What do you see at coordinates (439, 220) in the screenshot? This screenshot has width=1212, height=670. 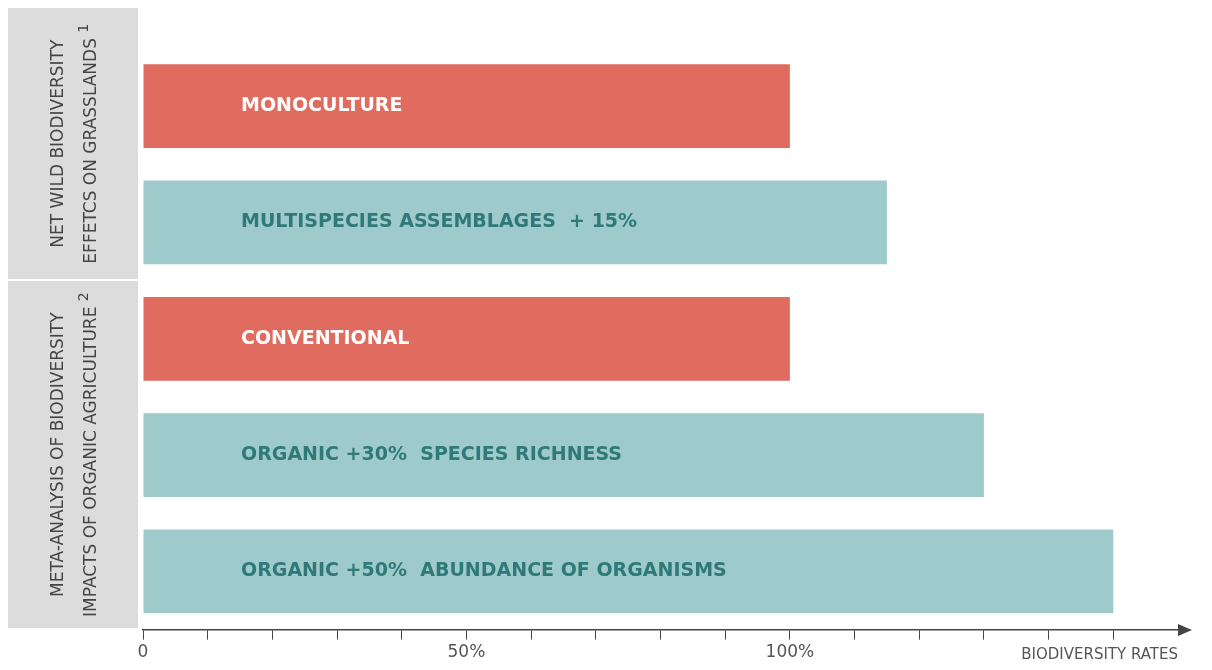 I see `y-tick-label: MULTISPECIES ASSEMBLAGES + 15%` at bounding box center [439, 220].